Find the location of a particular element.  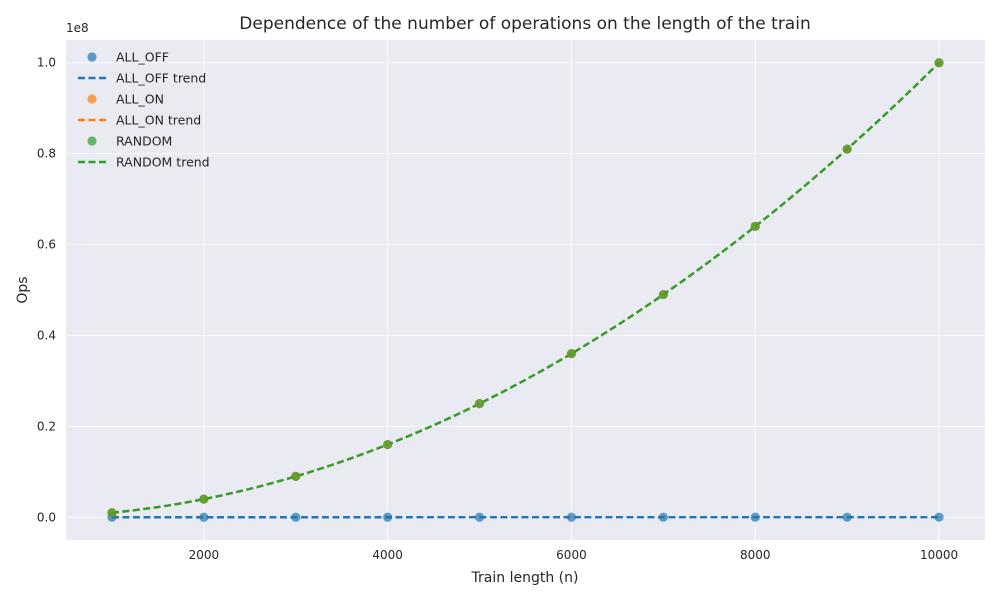

legend-marker-all-on is located at coordinates (92, 99).